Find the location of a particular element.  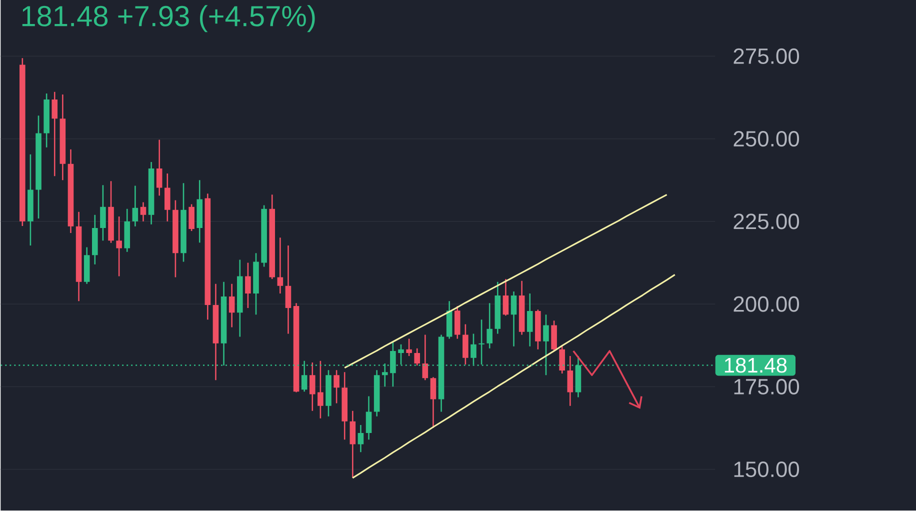

y-tick-label: 200.00 is located at coordinates (767, 304).